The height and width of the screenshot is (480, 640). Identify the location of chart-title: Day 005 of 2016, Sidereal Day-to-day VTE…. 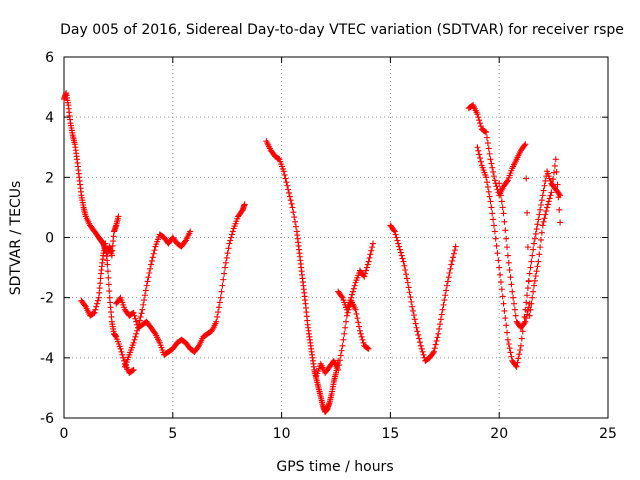
(342, 30).